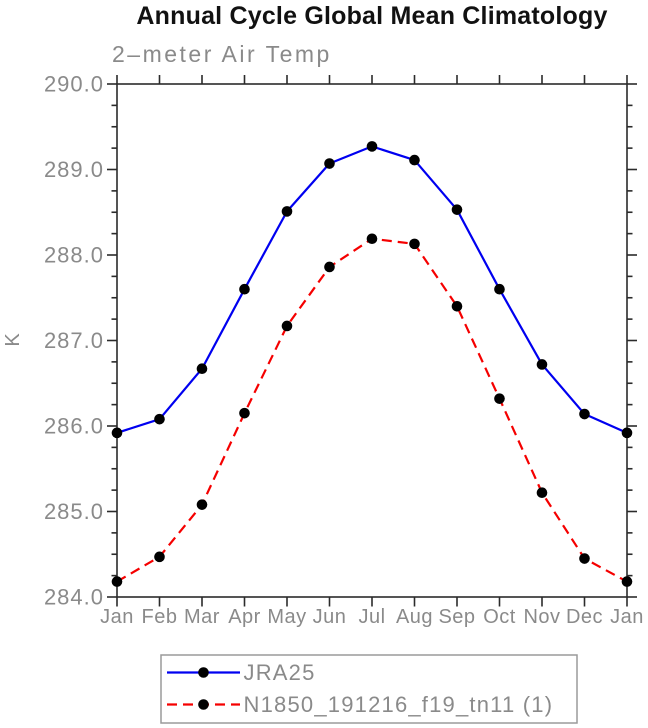 This screenshot has height=728, width=648. Describe the element at coordinates (74, 84) in the screenshot. I see `y-tick-label: 290.0` at that location.